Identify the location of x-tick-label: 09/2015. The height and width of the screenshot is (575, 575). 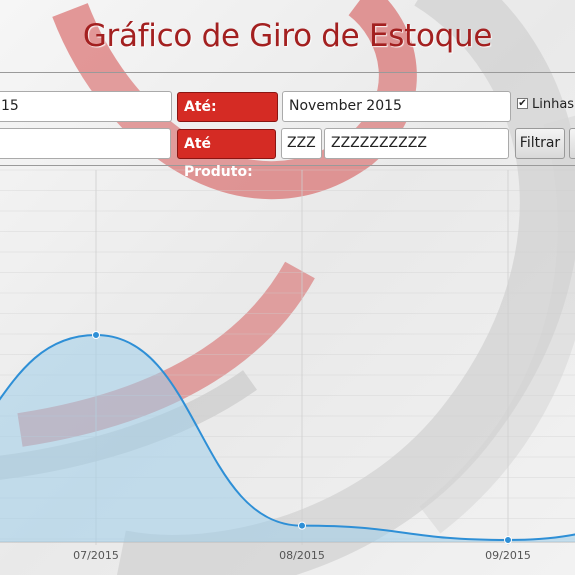
(508, 555).